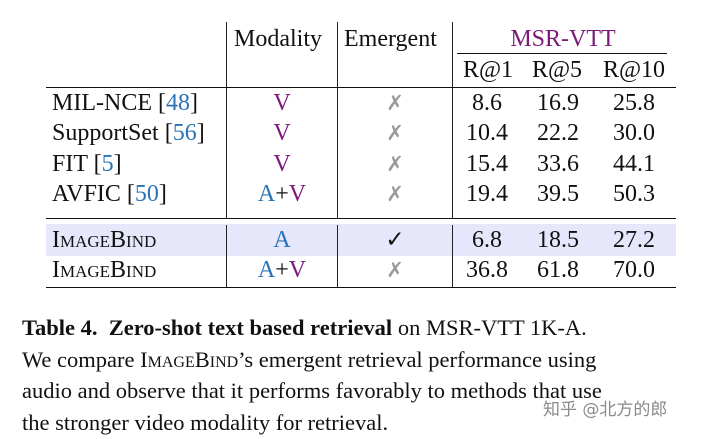 The height and width of the screenshot is (439, 721). I want to click on r10-value: 30.0, so click(634, 133).